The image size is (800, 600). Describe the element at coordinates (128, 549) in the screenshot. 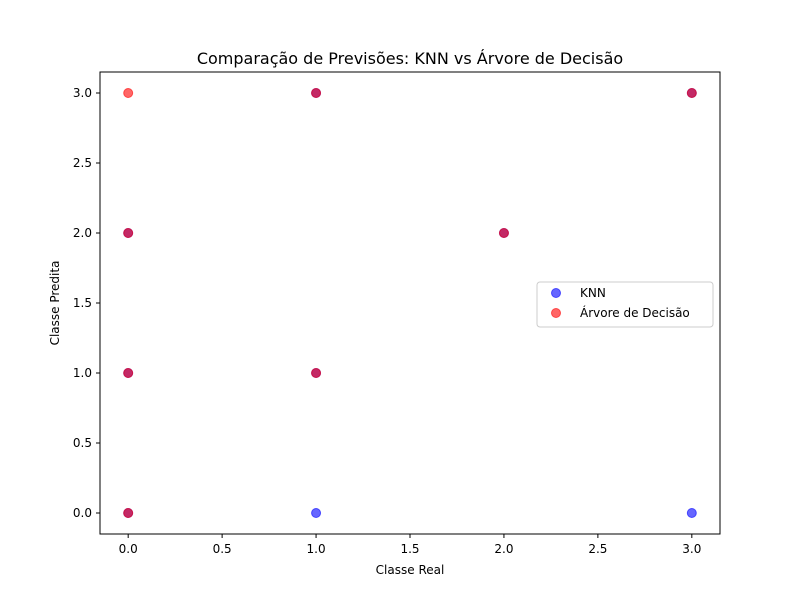

I see `x-tick-label-0: 0.0` at that location.